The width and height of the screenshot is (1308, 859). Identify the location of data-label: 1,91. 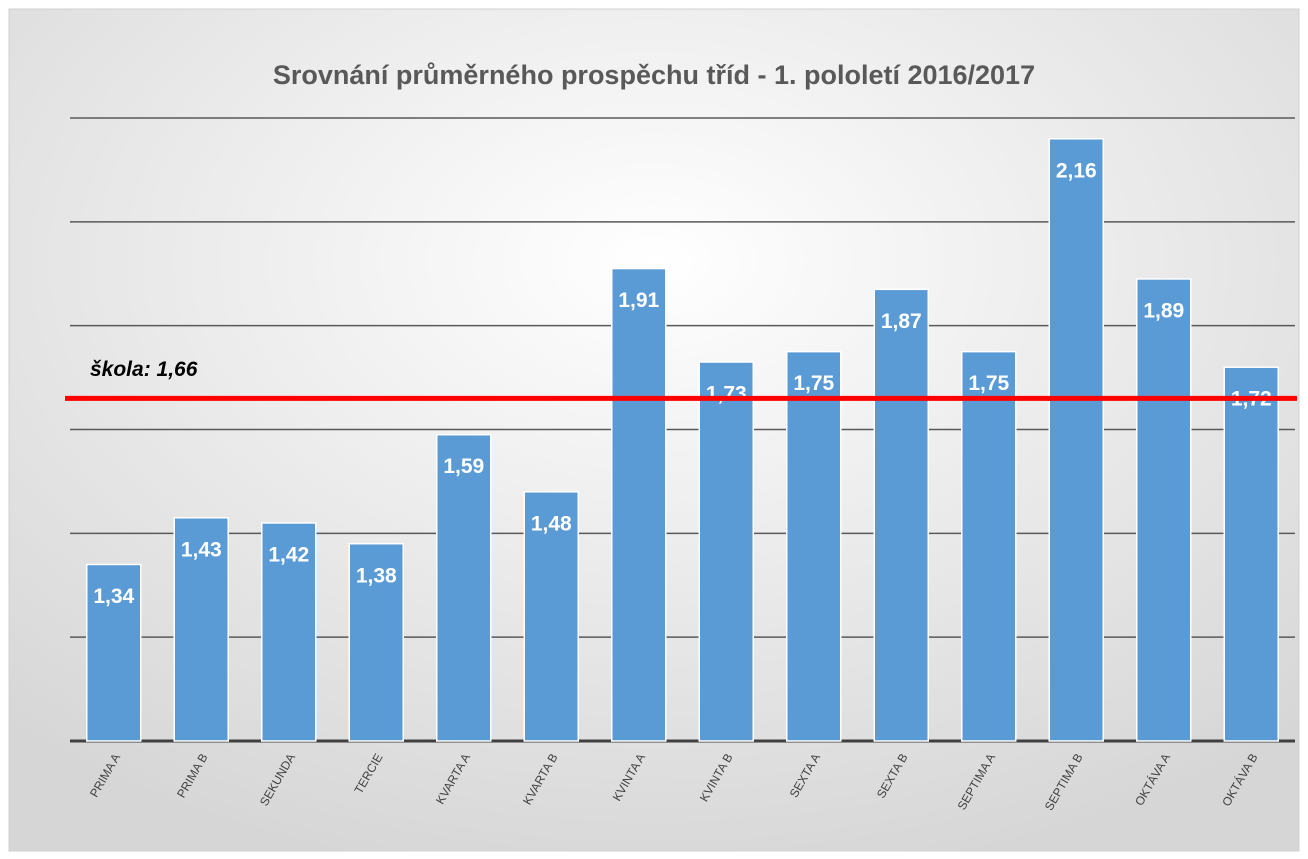
(638, 300).